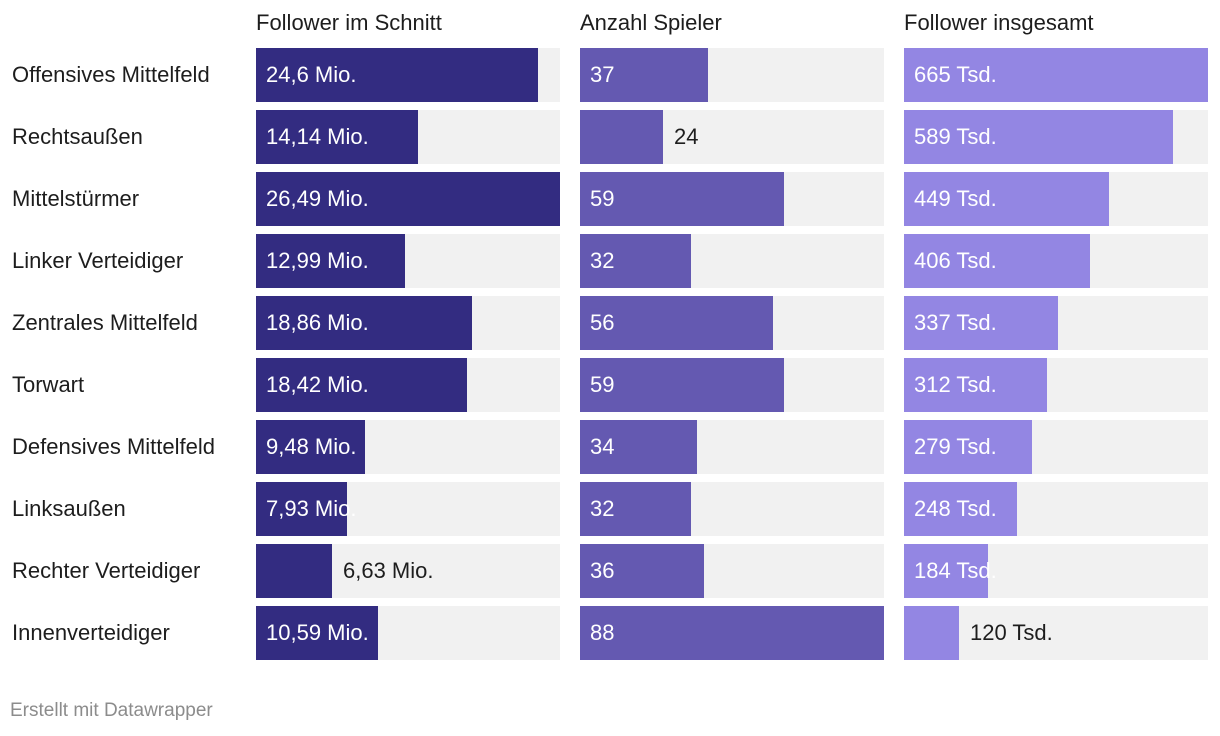 This screenshot has height=736, width=1220. I want to click on bar-track: 56, so click(732, 323).